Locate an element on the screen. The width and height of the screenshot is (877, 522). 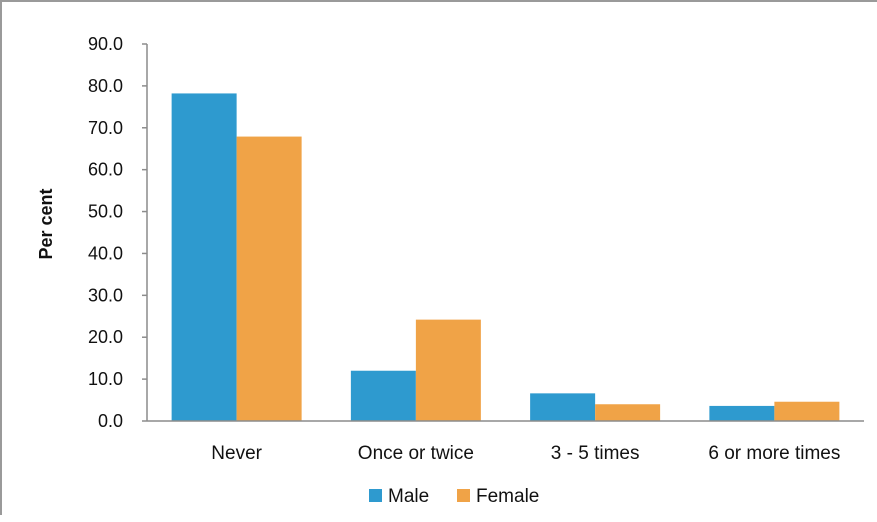
y-tick-label: 90.0 is located at coordinates (105, 44).